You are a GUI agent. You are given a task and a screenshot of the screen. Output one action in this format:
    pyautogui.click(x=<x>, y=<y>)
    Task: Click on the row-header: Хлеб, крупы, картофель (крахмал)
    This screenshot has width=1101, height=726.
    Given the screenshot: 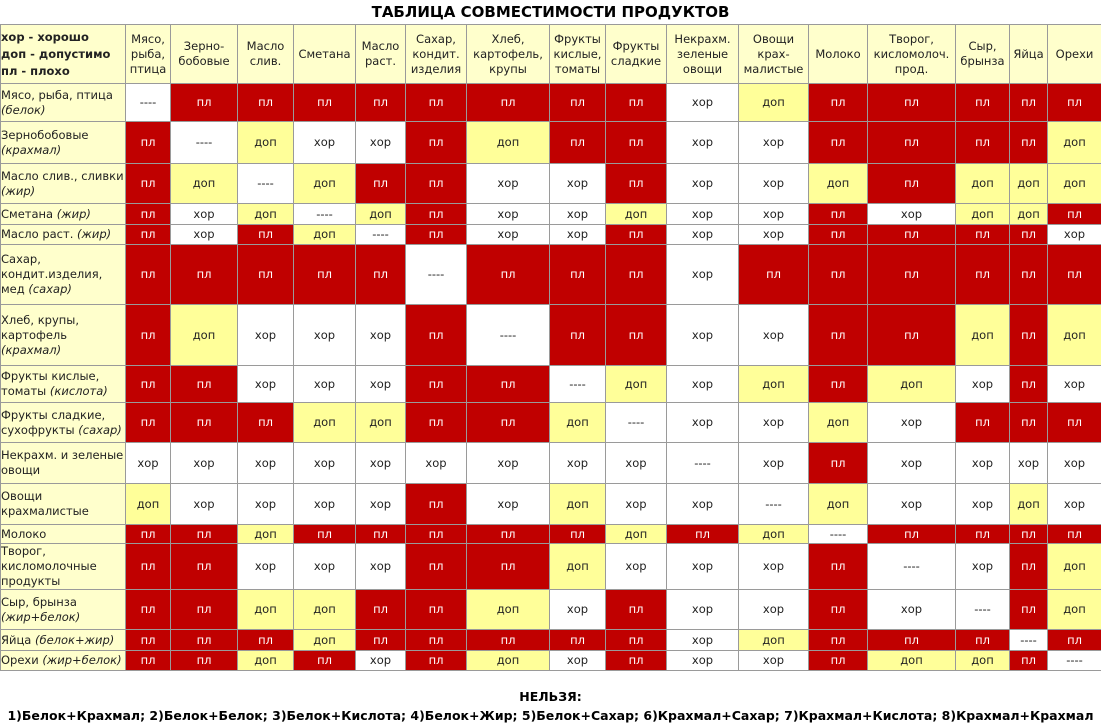 What is the action you would take?
    pyautogui.click(x=63, y=335)
    